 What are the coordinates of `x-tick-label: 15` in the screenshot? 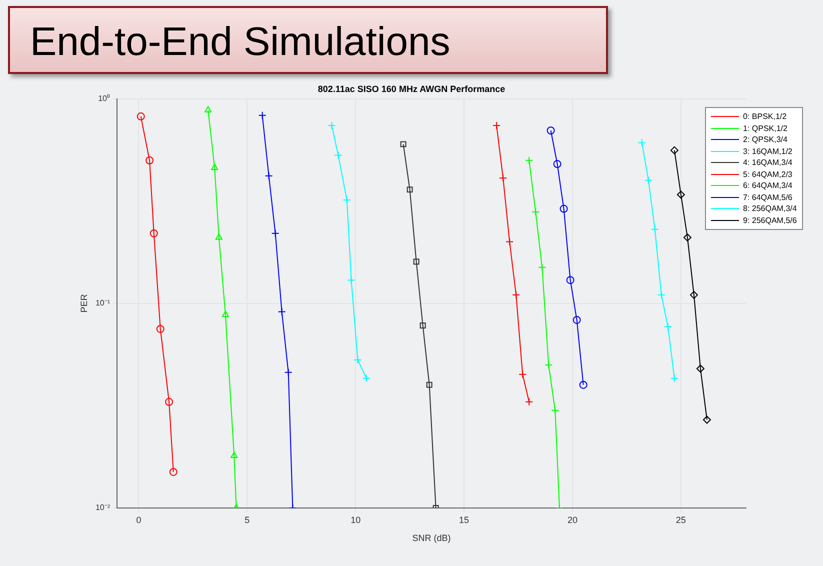 It's located at (464, 519).